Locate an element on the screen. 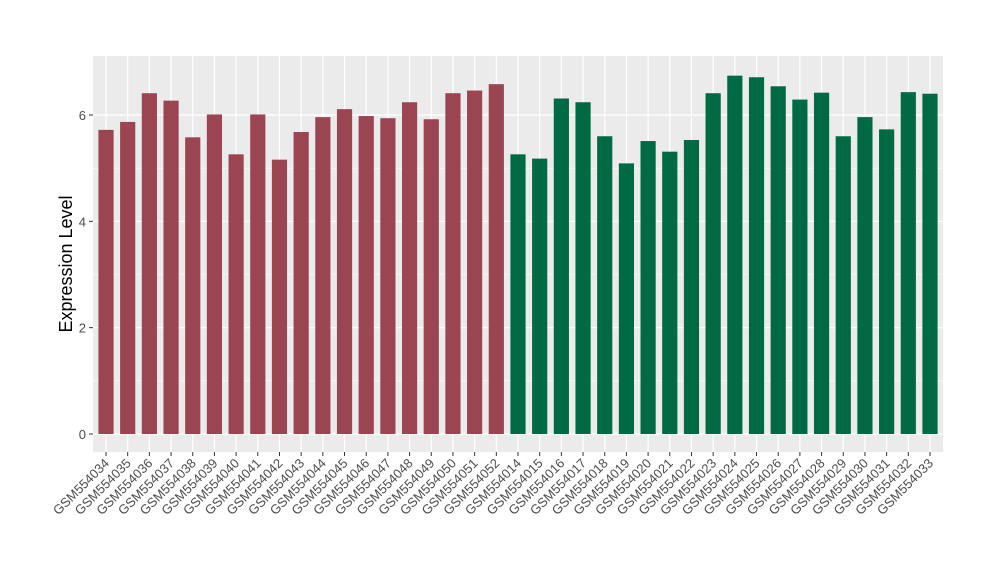 The width and height of the screenshot is (1000, 585). y-tick-label: 4 is located at coordinates (82, 221).